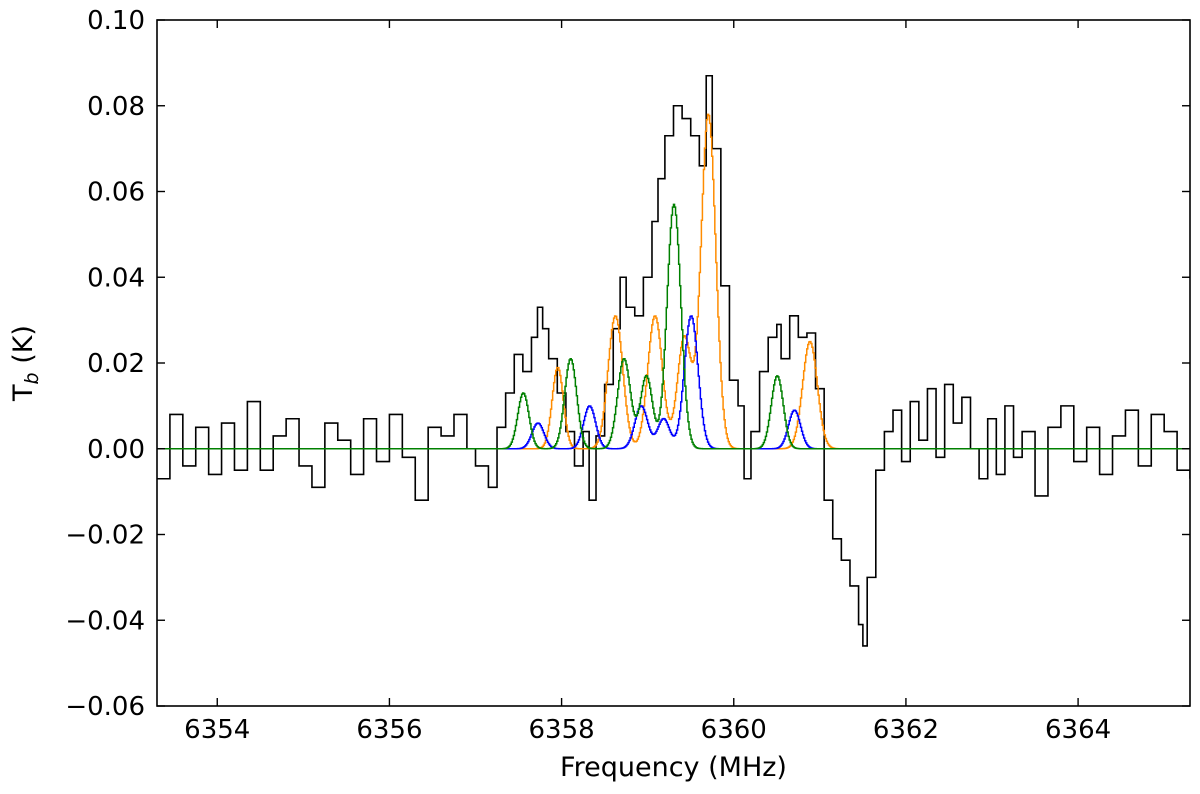  What do you see at coordinates (734, 730) in the screenshot?
I see `x-tick-label: 6360` at bounding box center [734, 730].